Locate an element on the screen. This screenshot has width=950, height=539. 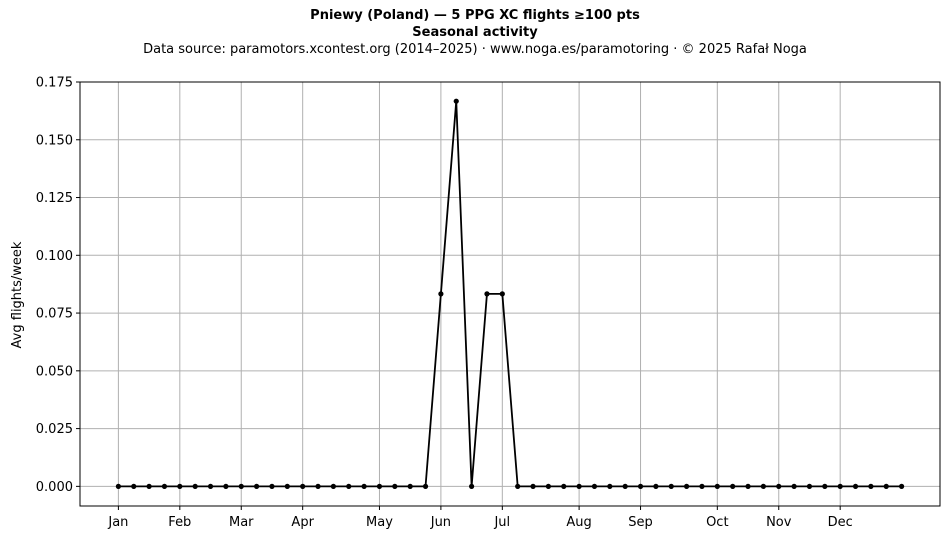
x-tick-label: Jan is located at coordinates (117, 522).